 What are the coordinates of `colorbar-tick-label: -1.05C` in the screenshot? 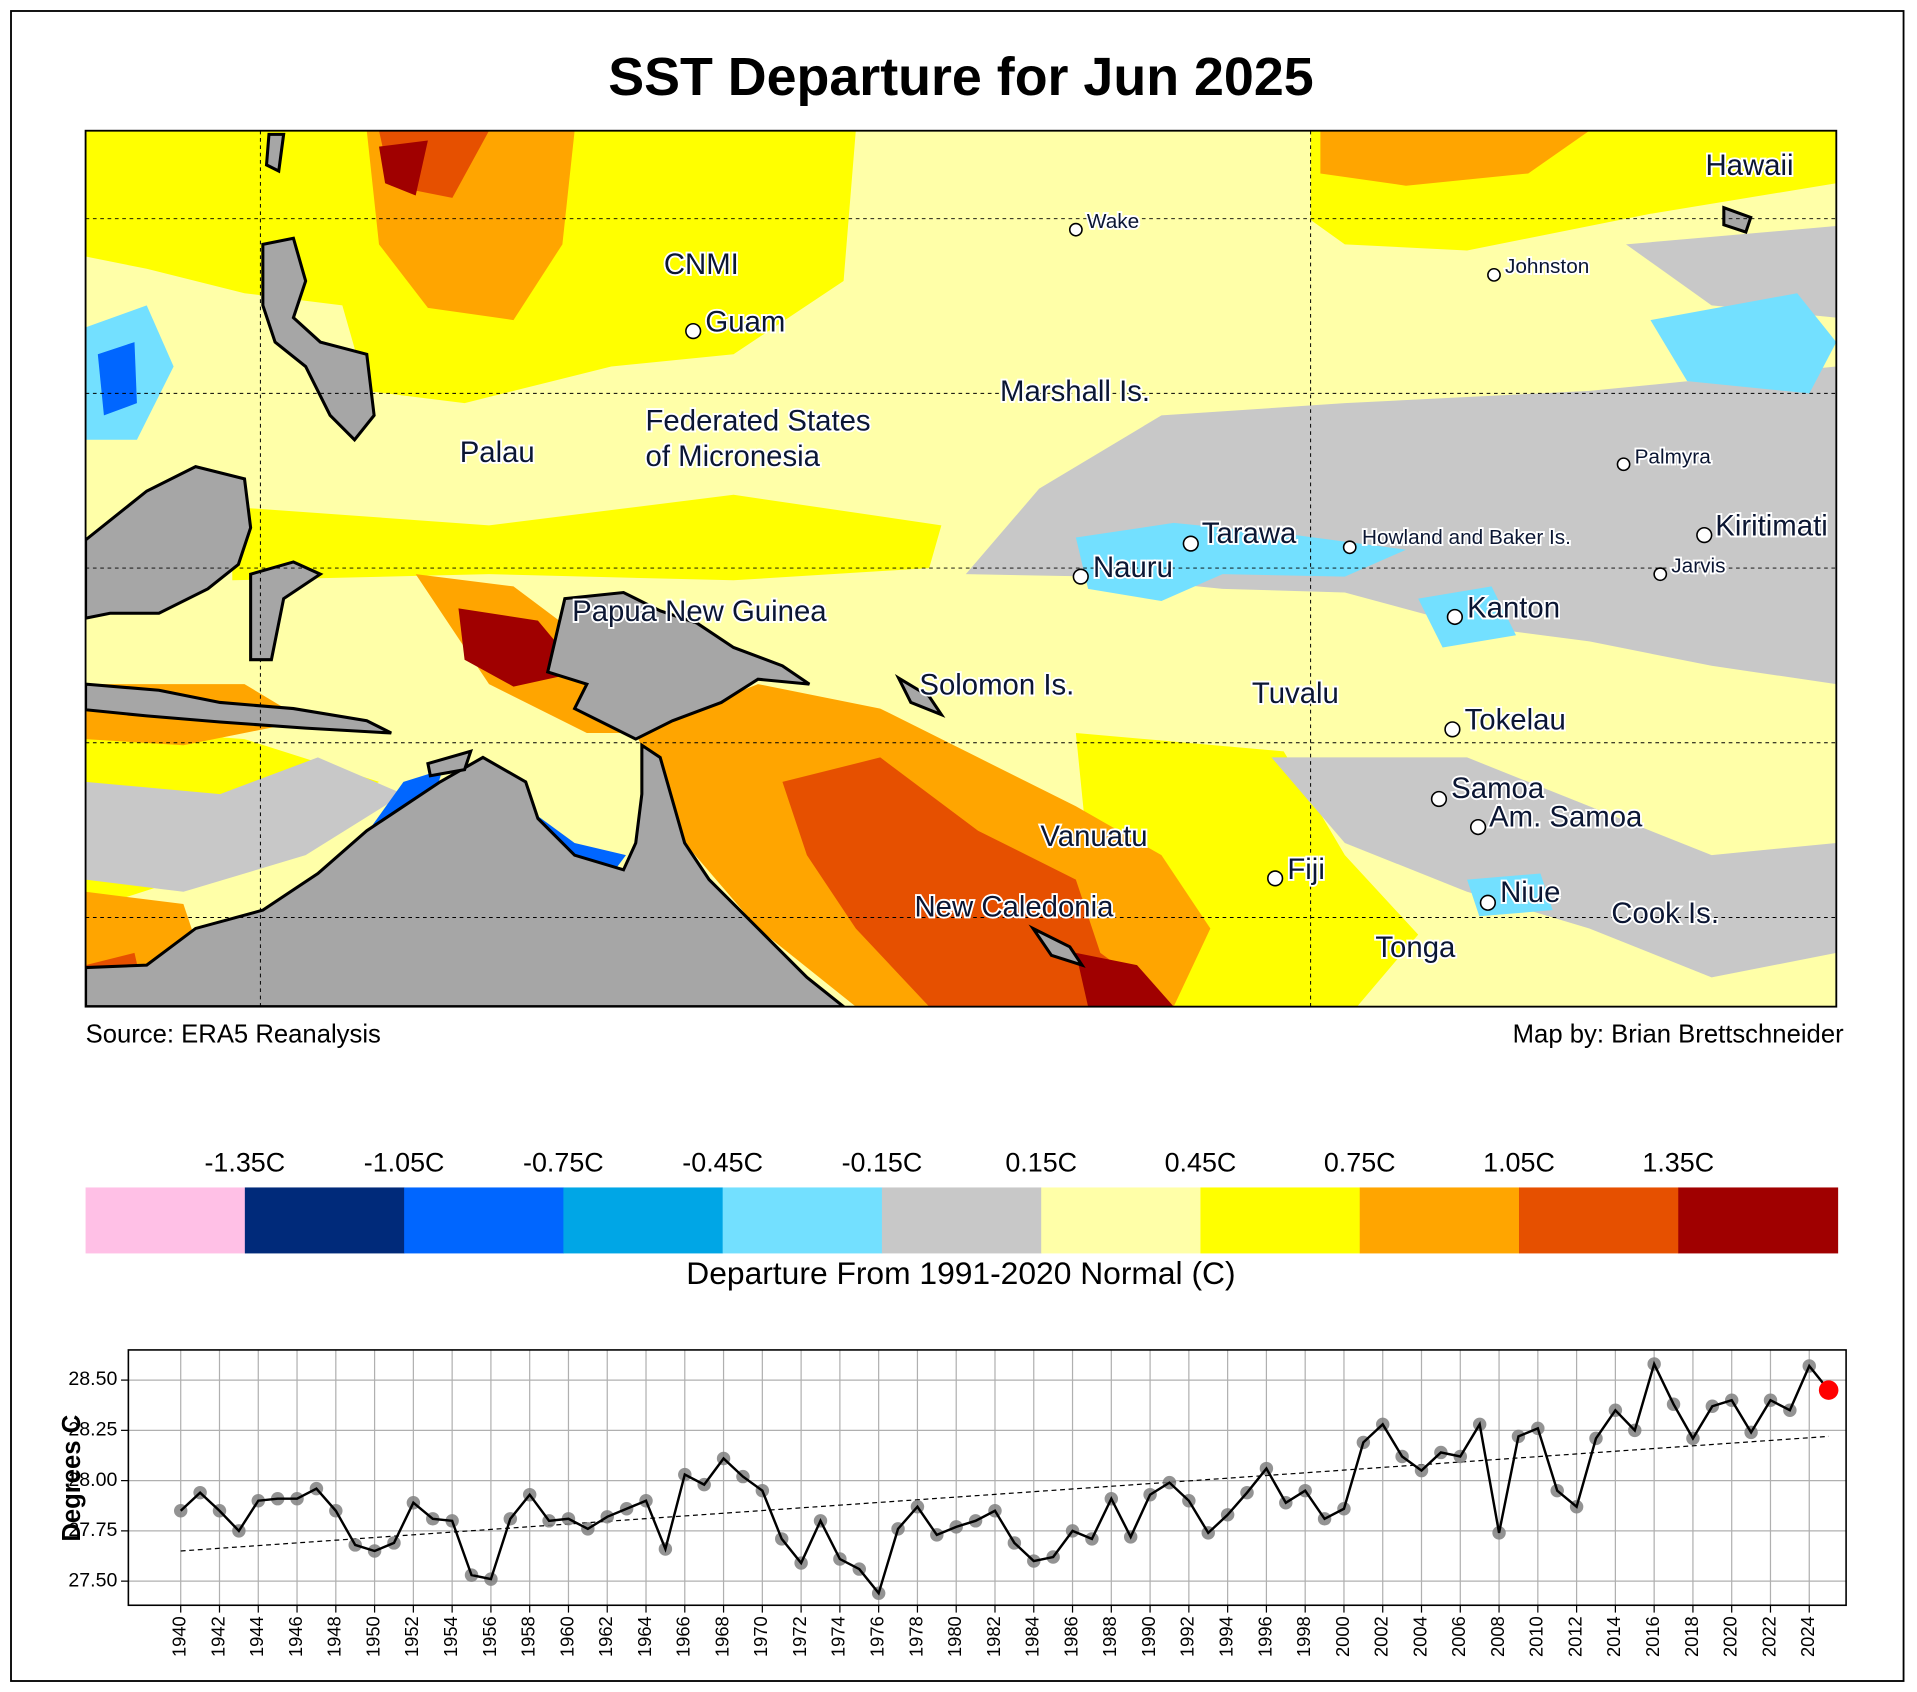 It's located at (404, 1162).